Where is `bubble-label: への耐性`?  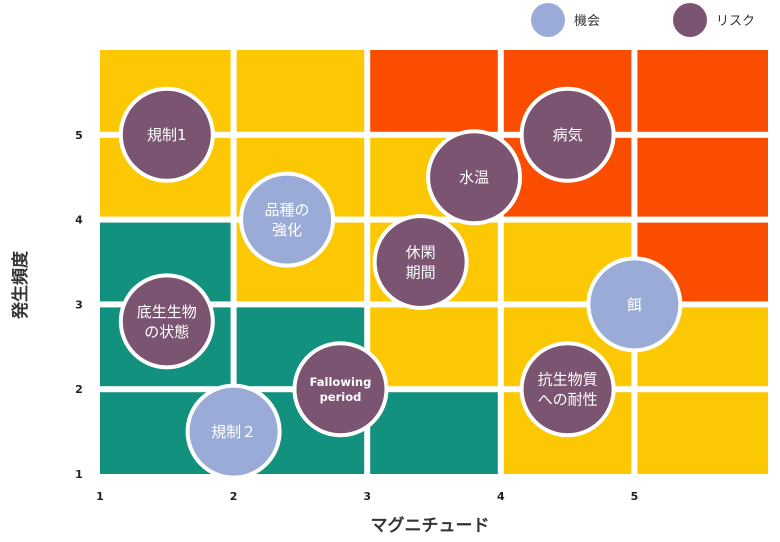
bubble-label: への耐性 is located at coordinates (568, 400).